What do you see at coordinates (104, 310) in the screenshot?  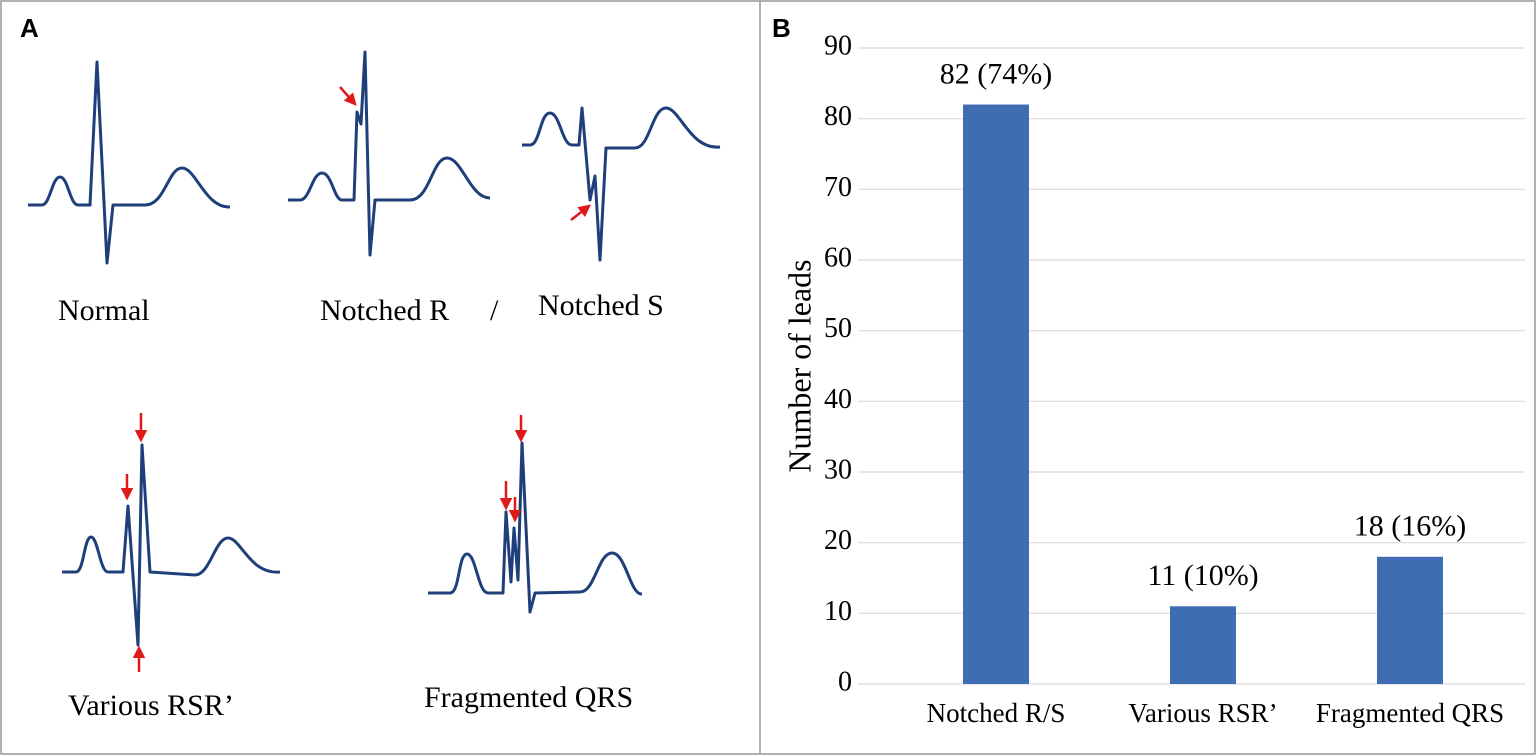 I see `caption: Normal` at bounding box center [104, 310].